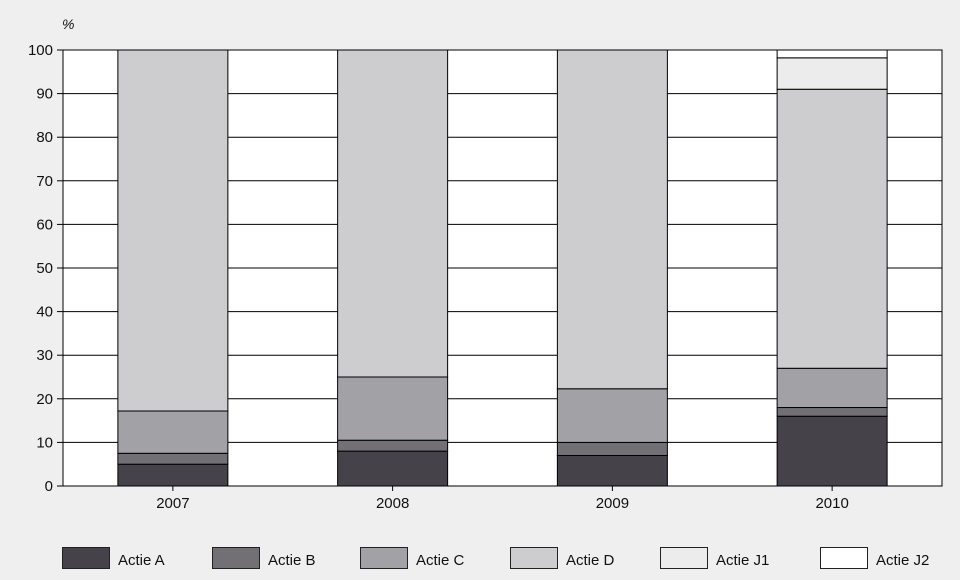  Describe the element at coordinates (292, 560) in the screenshot. I see `legend-label: Actie B` at that location.